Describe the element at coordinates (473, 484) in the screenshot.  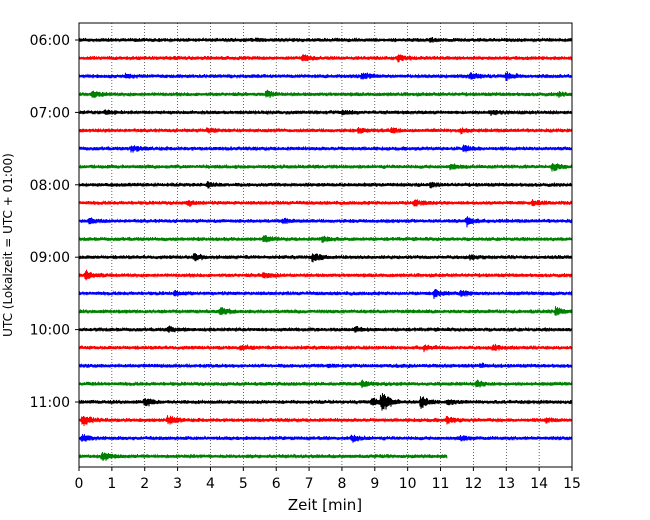
I see `x-tick-label: 12` at that location.